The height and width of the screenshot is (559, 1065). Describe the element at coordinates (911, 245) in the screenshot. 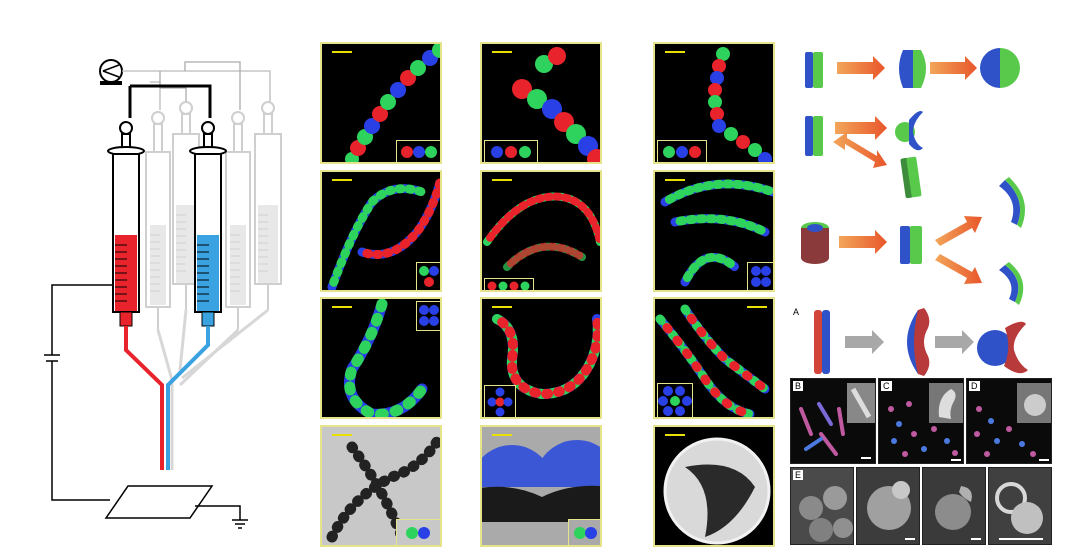

I see `janus-cylinder-short` at that location.